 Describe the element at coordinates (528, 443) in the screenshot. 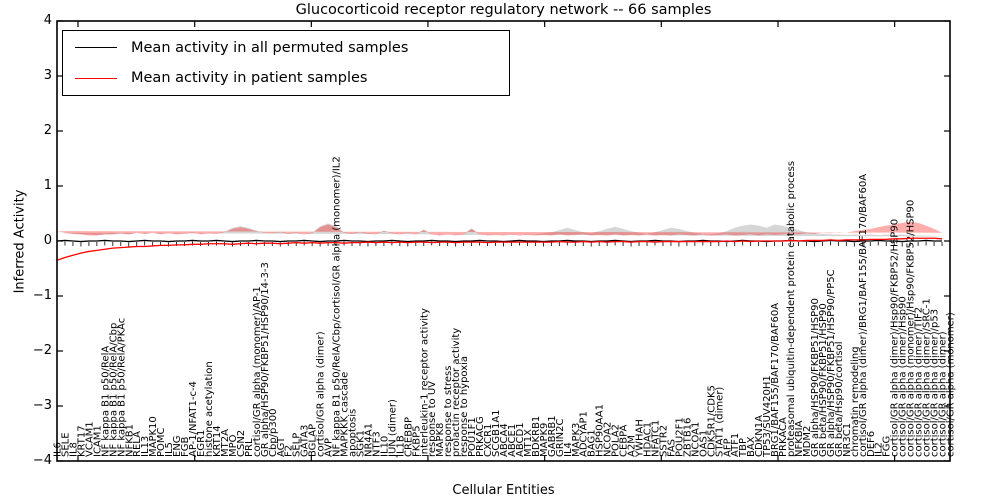

I see `category-label: MT1X` at that location.